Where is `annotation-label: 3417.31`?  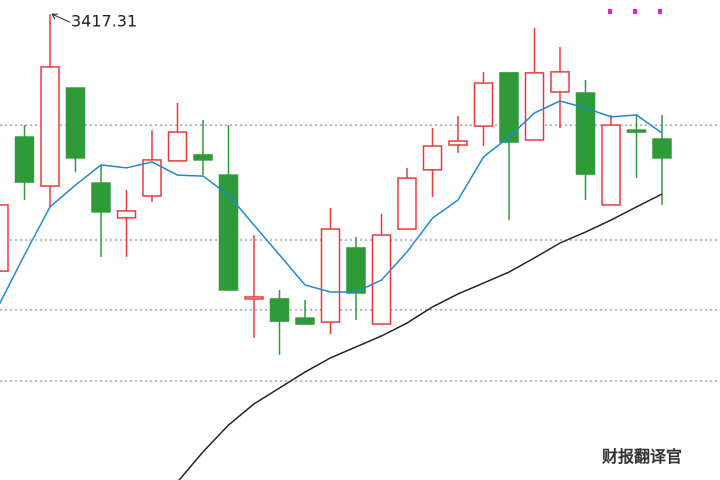 annotation-label: 3417.31 is located at coordinates (104, 21).